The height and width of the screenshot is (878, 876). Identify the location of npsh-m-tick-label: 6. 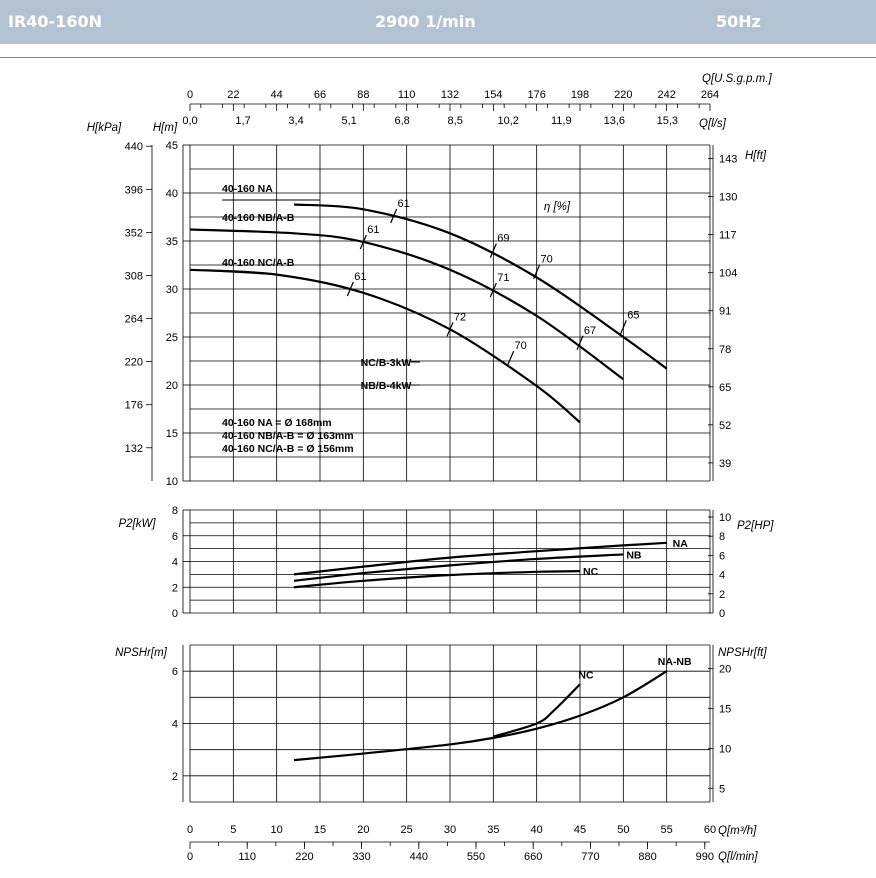
(175, 672).